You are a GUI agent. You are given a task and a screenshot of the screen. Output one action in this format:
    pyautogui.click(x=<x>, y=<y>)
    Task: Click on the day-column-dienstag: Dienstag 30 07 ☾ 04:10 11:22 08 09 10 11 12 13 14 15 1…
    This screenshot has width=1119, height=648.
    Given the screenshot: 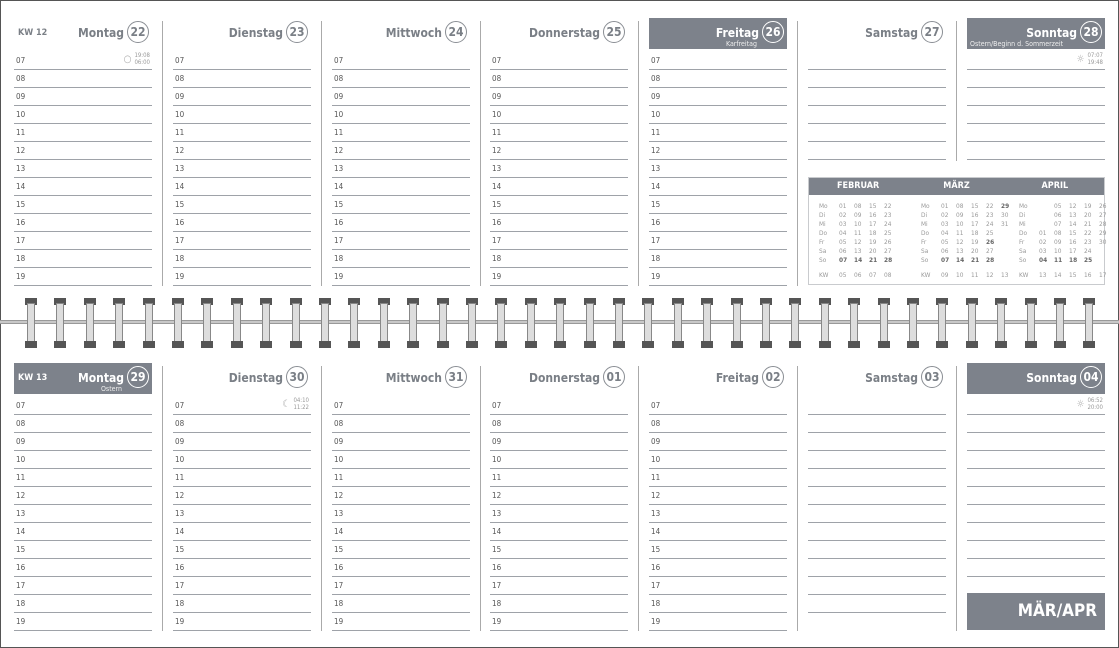 What is the action you would take?
    pyautogui.click(x=242, y=498)
    